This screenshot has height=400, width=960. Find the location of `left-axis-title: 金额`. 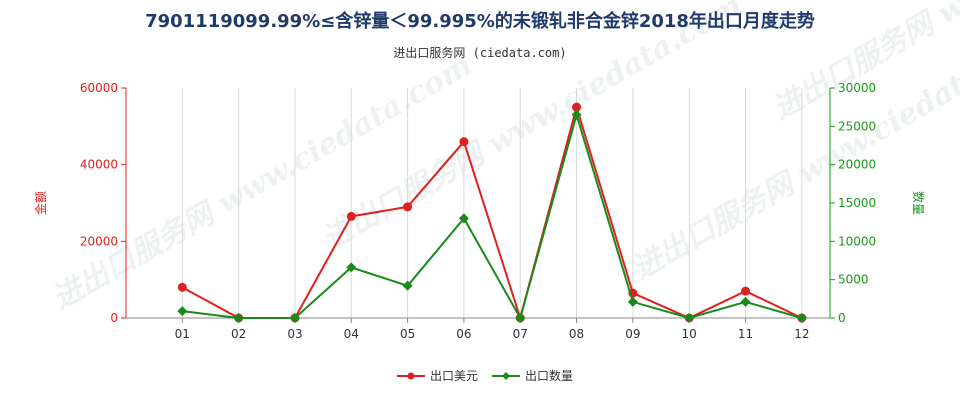

left-axis-title: 金额 is located at coordinates (40, 203).